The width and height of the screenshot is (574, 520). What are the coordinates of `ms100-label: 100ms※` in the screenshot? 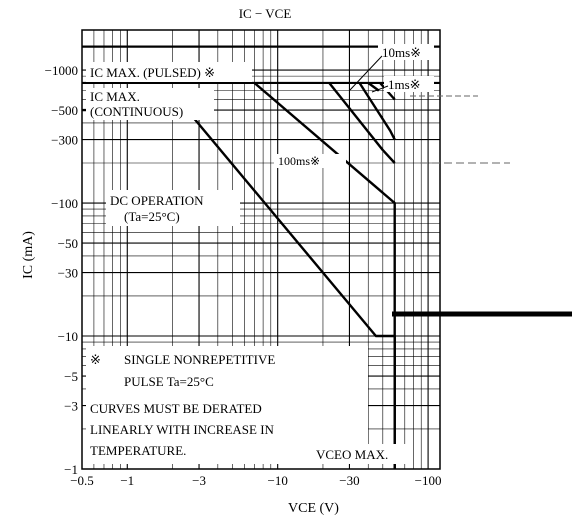 It's located at (299, 161).